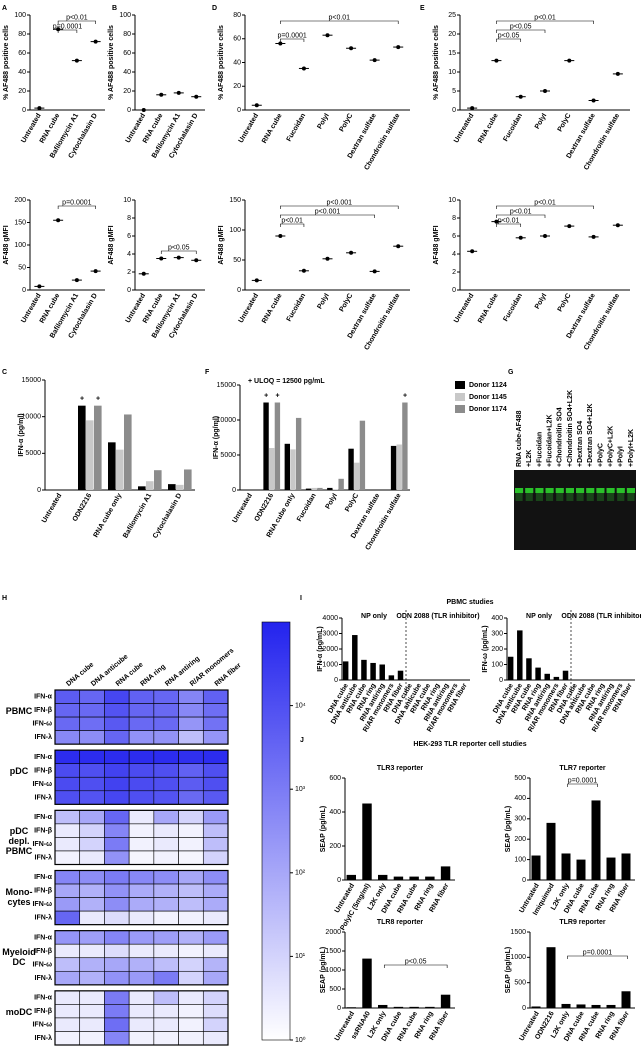  I want to click on significance-label: p<0.01, so click(545, 202).